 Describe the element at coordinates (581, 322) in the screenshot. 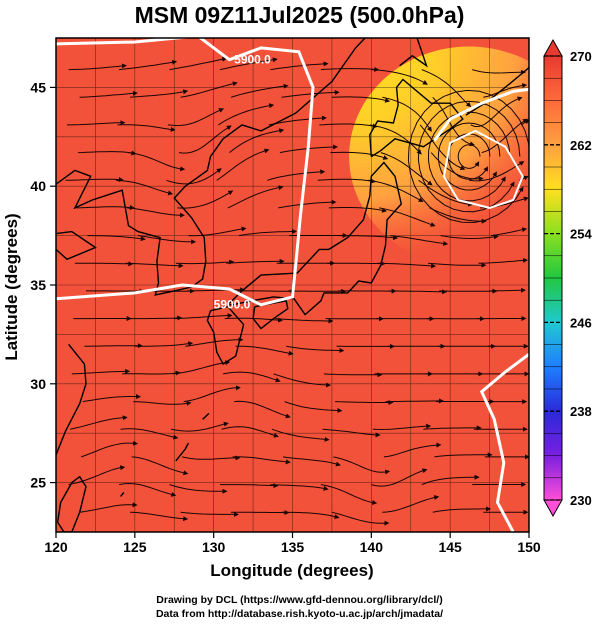

I see `colorbar-label: 246` at that location.